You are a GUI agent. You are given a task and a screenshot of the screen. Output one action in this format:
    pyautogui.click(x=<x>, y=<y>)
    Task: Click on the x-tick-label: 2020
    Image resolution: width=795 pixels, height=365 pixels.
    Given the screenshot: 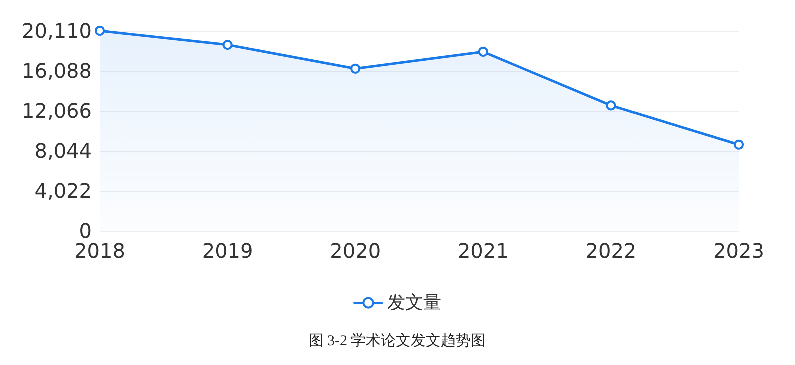 What is the action you would take?
    pyautogui.click(x=356, y=251)
    